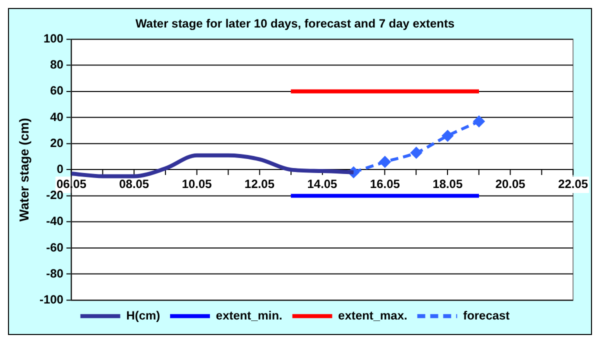  Describe the element at coordinates (322, 184) in the screenshot. I see `x-tick-label: 14.05` at that location.